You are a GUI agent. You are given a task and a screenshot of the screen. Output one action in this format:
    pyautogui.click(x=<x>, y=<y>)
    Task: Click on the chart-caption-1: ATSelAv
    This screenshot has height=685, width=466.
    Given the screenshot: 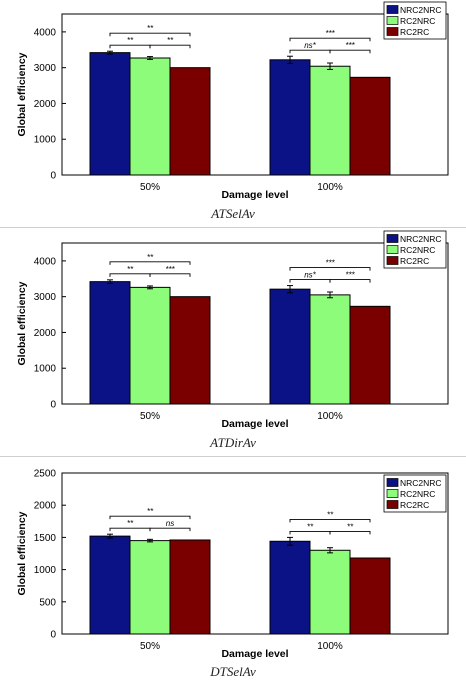 What is the action you would take?
    pyautogui.click(x=233, y=213)
    